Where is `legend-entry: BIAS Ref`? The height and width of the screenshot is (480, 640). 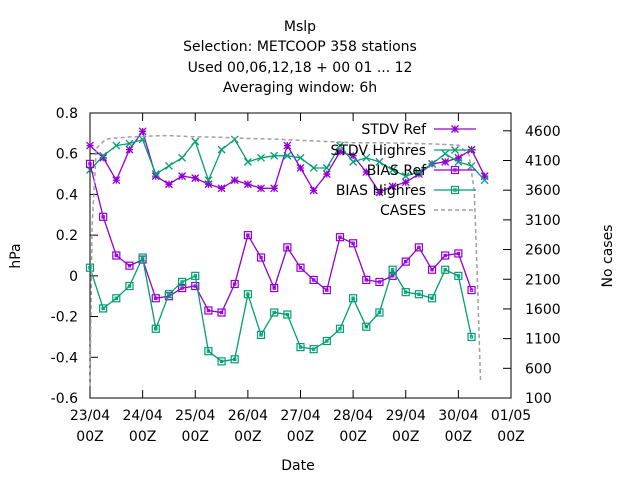 legend-entry: BIAS Ref is located at coordinates (421, 171).